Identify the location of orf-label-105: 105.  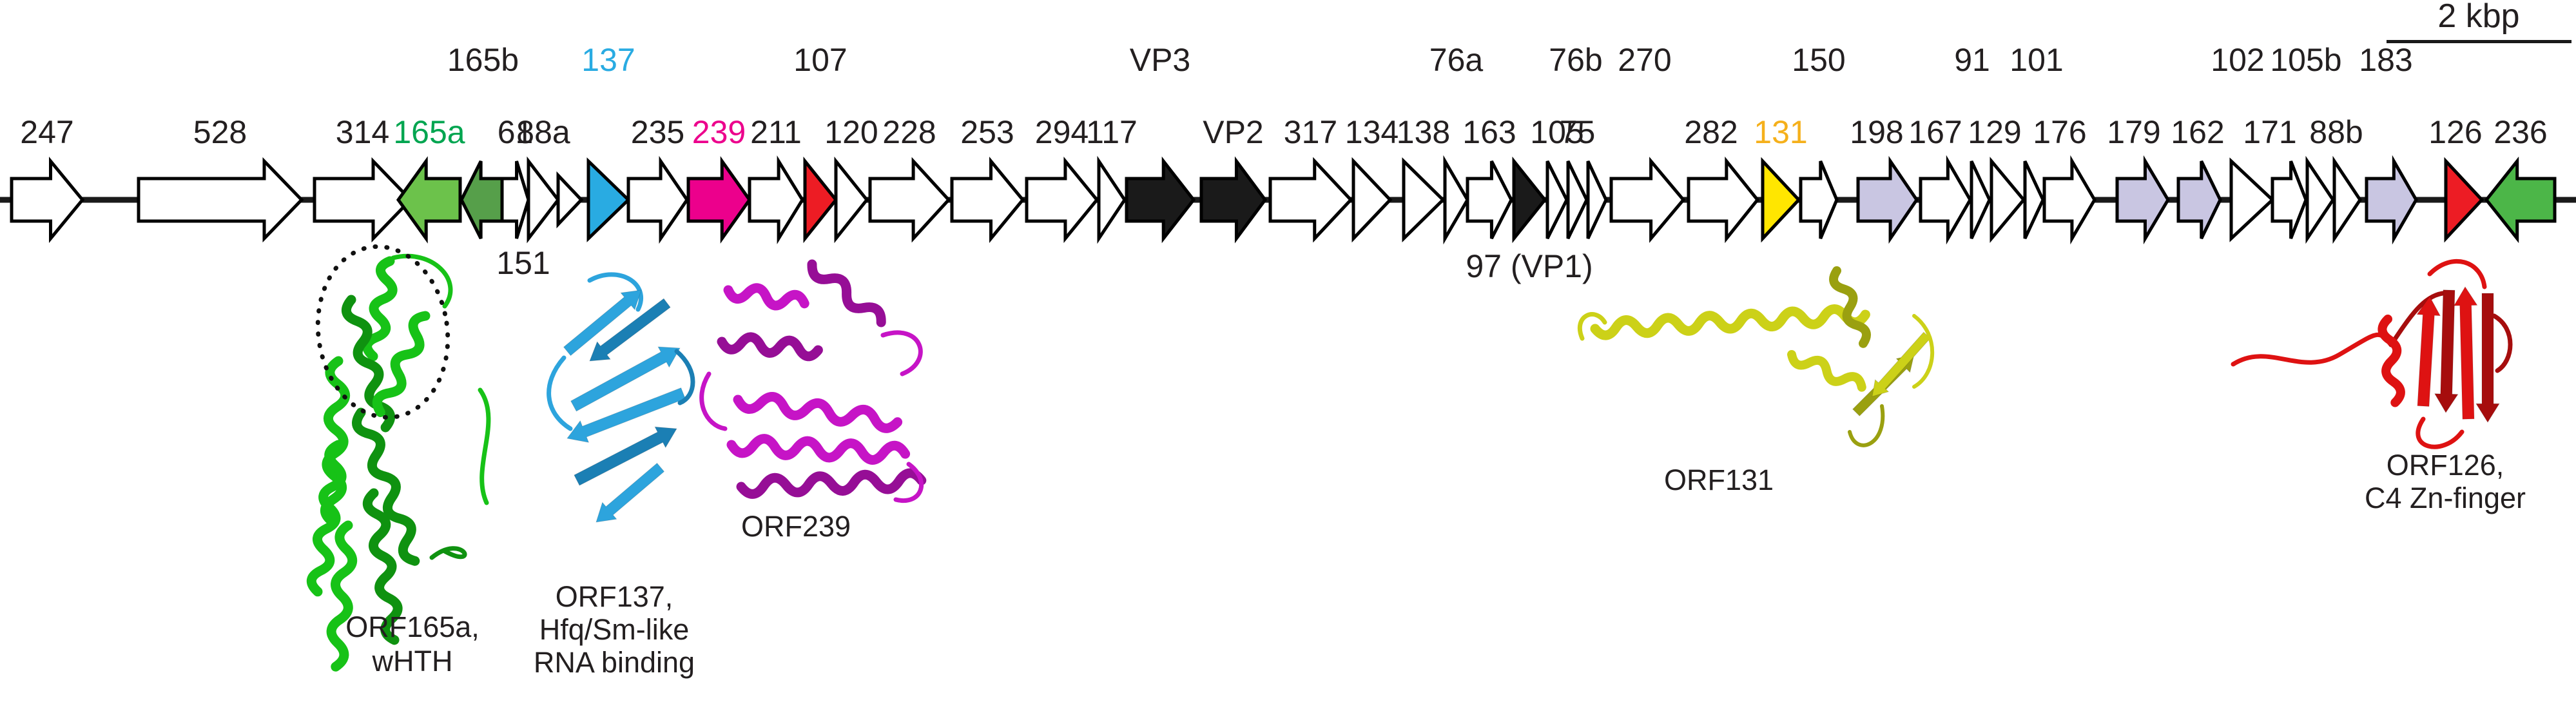
(1556, 132).